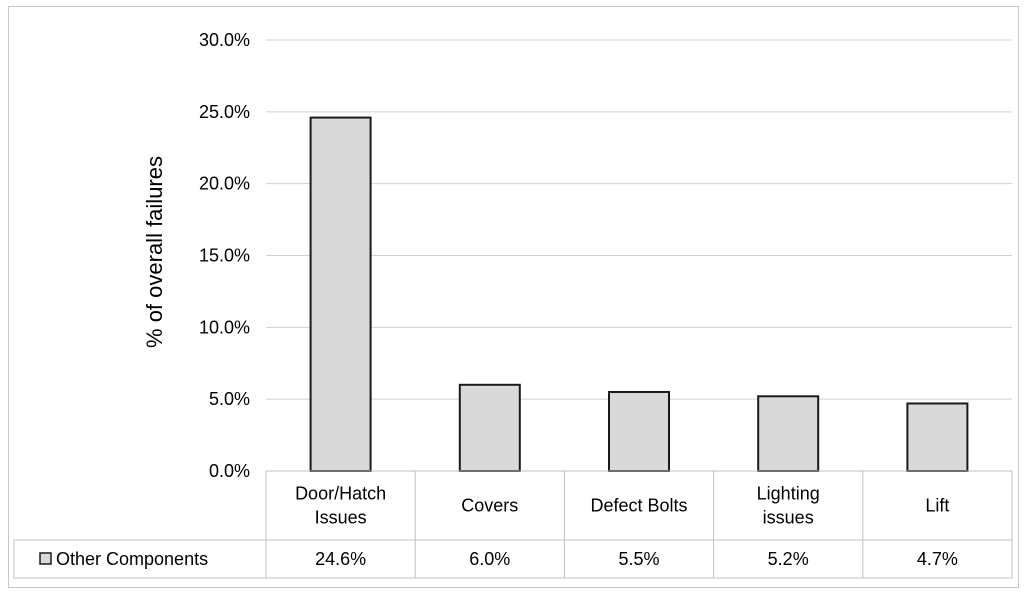 The image size is (1024, 598). Describe the element at coordinates (937, 559) in the screenshot. I see `data-label: 4.7%` at that location.